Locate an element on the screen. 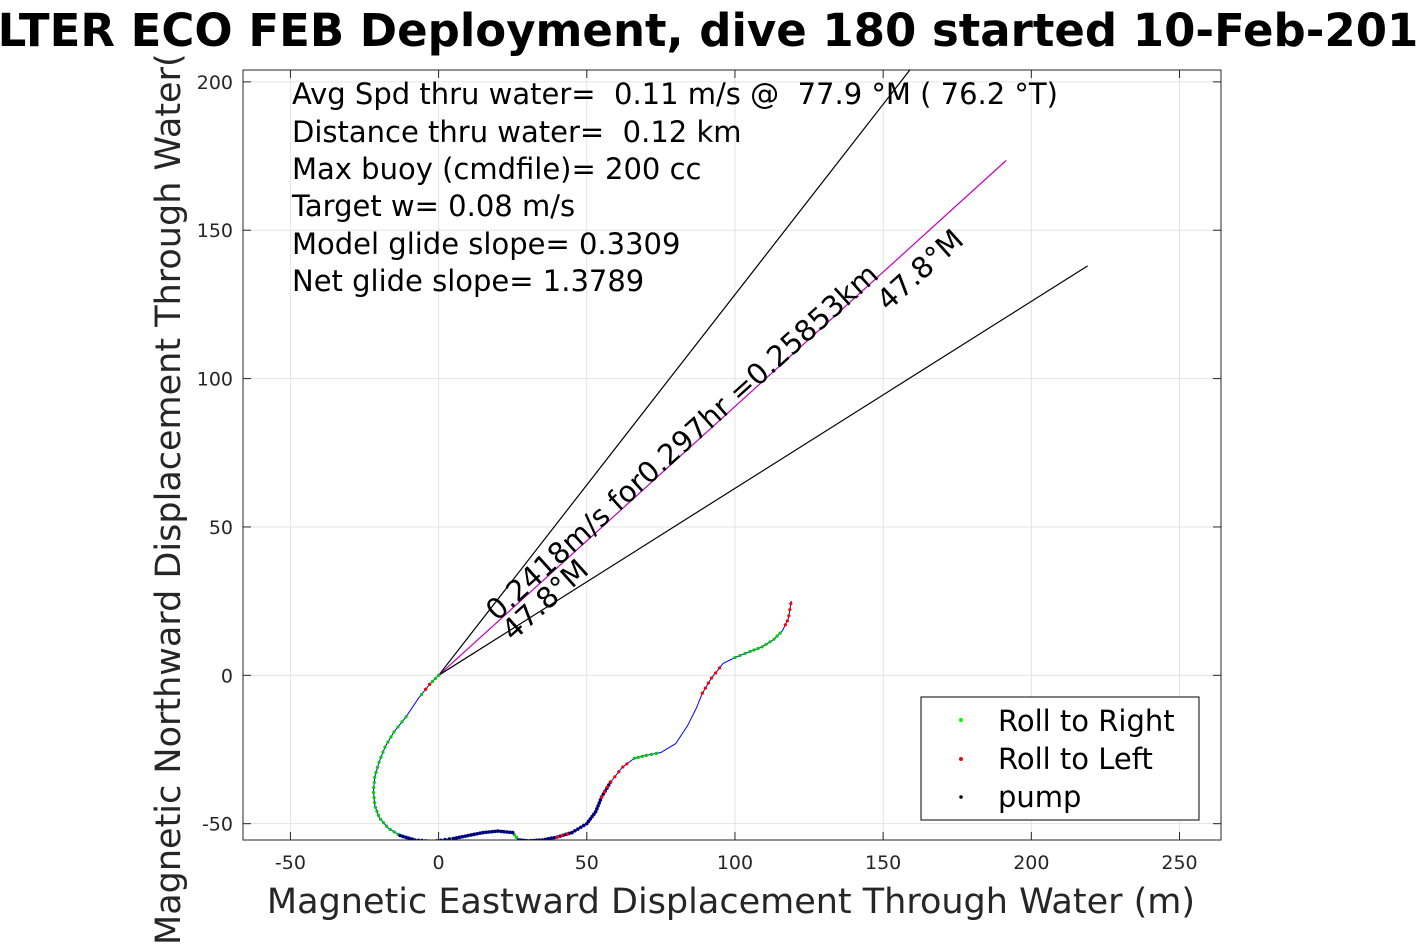  track-markers is located at coordinates (582, 721).